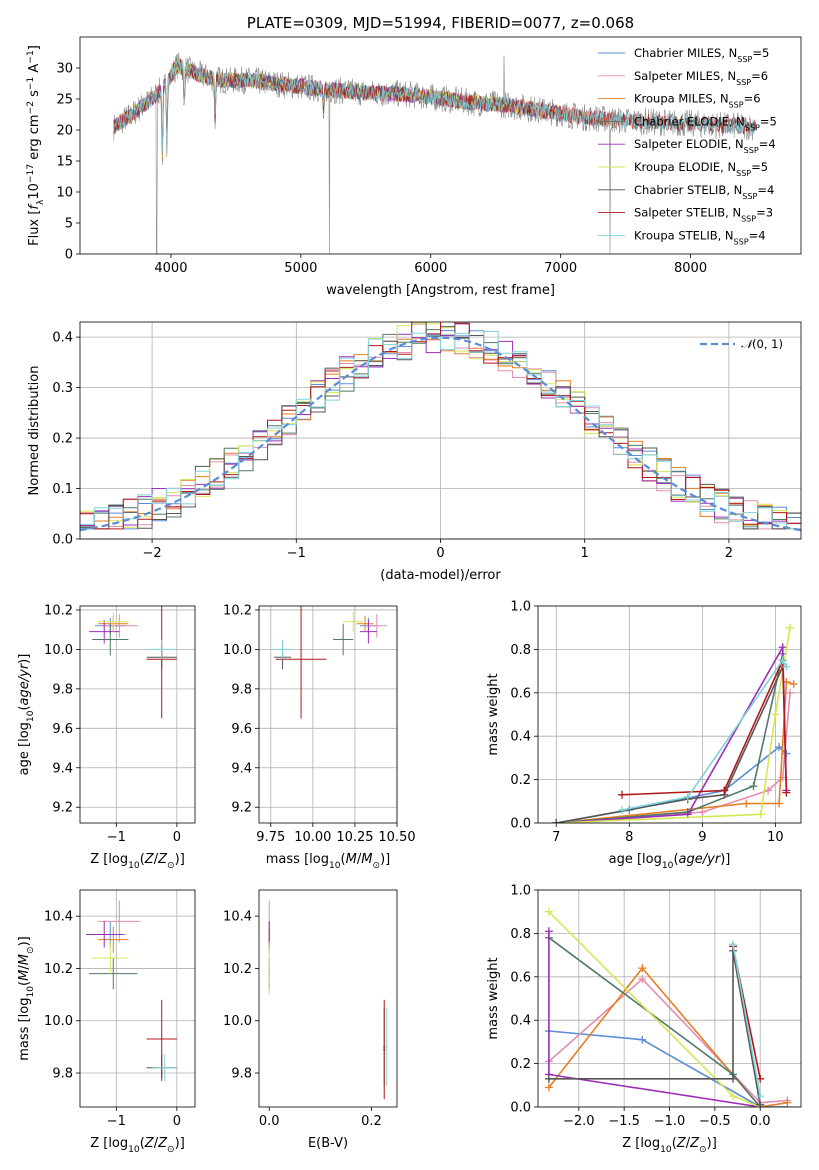  Describe the element at coordinates (26, 715) in the screenshot. I see `y-axis-label: age [log10(age/yr)]` at that location.